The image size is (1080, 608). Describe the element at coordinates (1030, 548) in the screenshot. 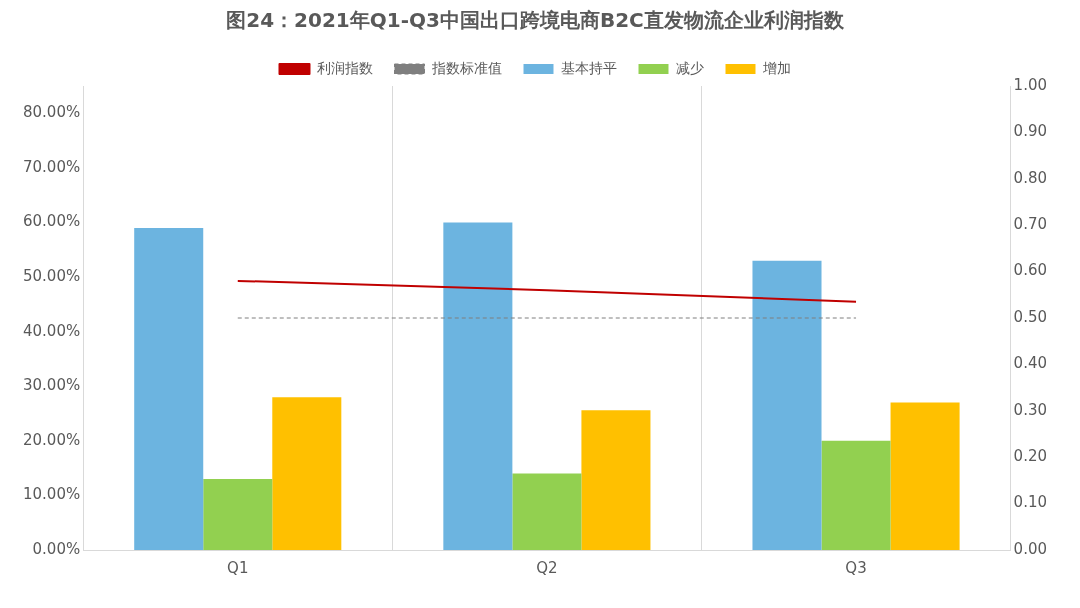

I see `y2-tick-label: 0.00` at that location.